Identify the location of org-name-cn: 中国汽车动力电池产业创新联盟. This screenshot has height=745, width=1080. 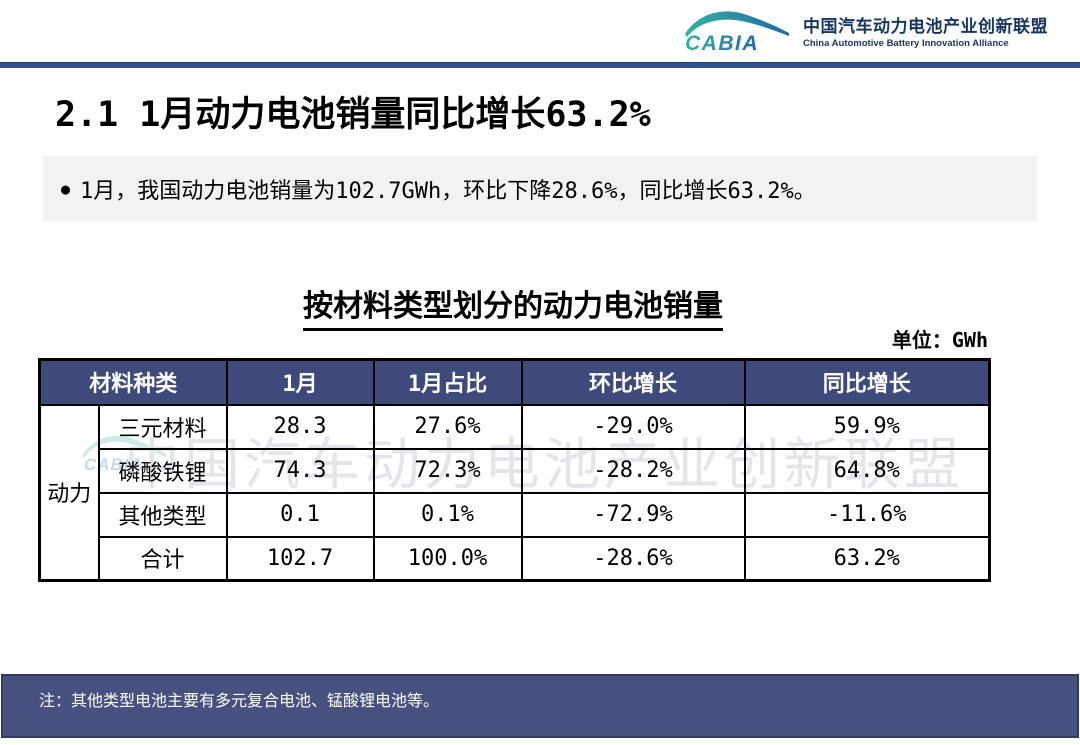
(925, 26).